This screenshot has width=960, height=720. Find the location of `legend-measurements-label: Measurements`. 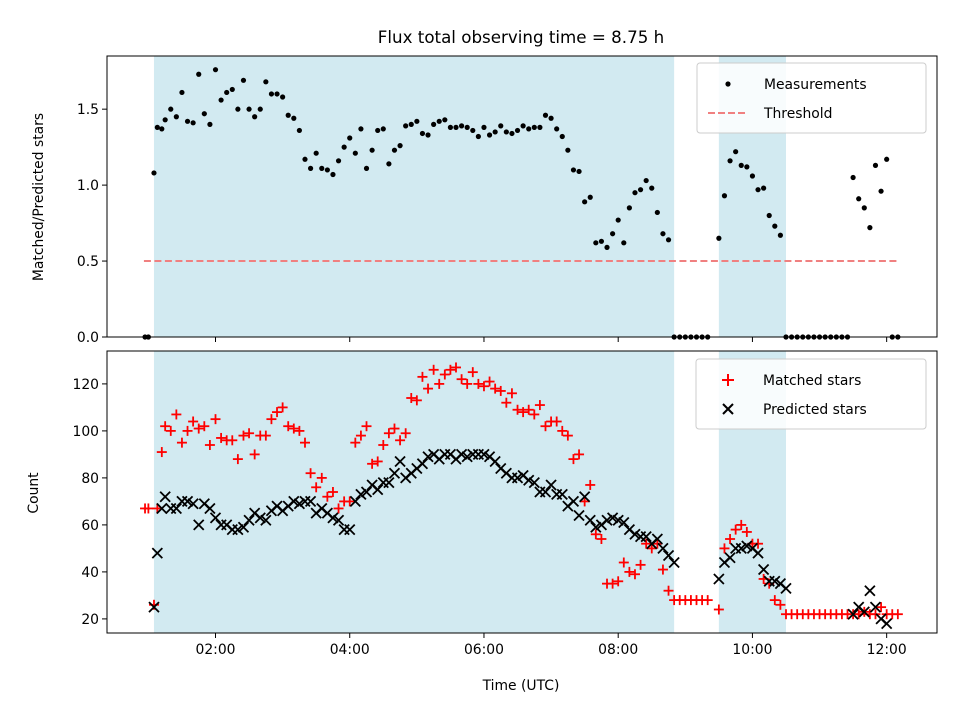

legend-measurements-label: Measurements is located at coordinates (815, 85).